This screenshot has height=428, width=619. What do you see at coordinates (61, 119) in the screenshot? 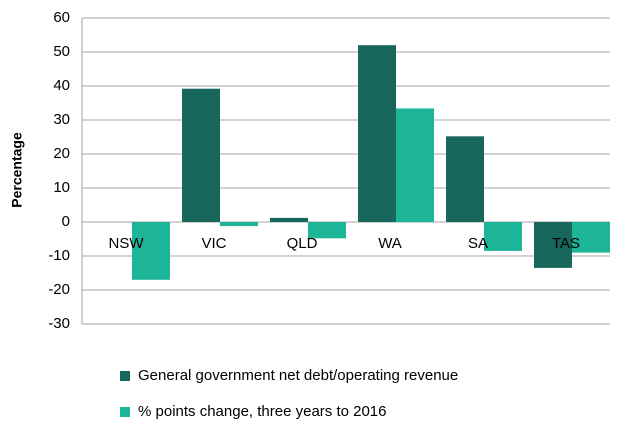
I see `y-tick-label: 30` at bounding box center [61, 119].